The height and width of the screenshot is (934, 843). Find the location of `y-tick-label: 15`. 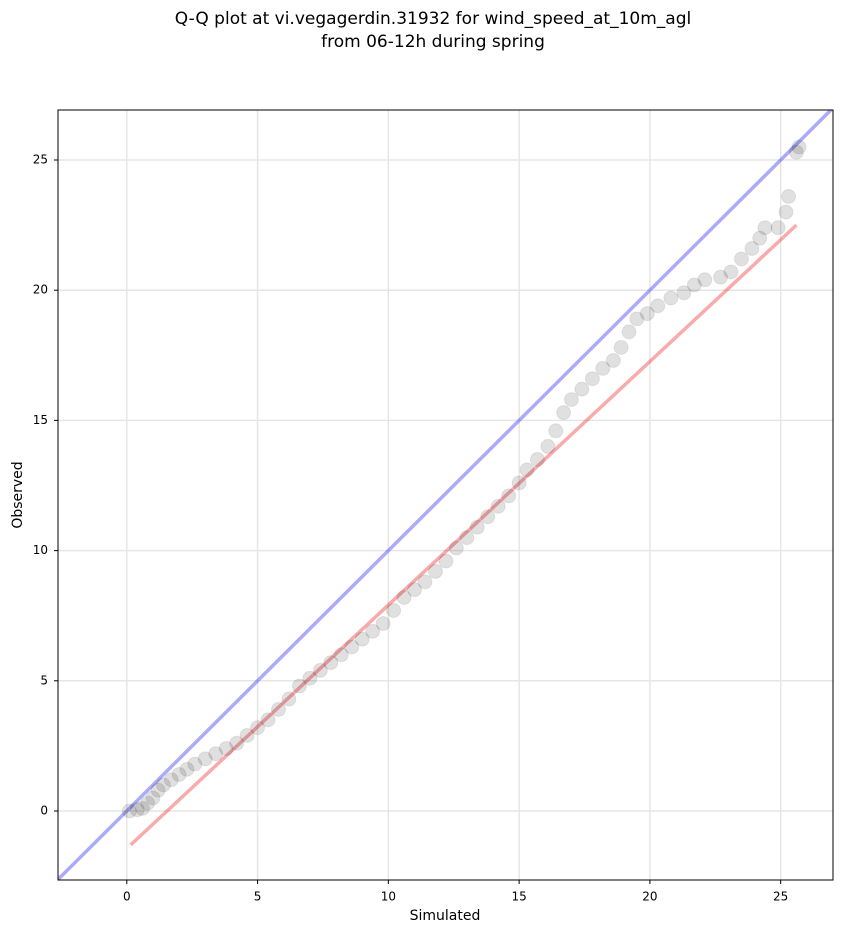

y-tick-label: 15 is located at coordinates (40, 420).